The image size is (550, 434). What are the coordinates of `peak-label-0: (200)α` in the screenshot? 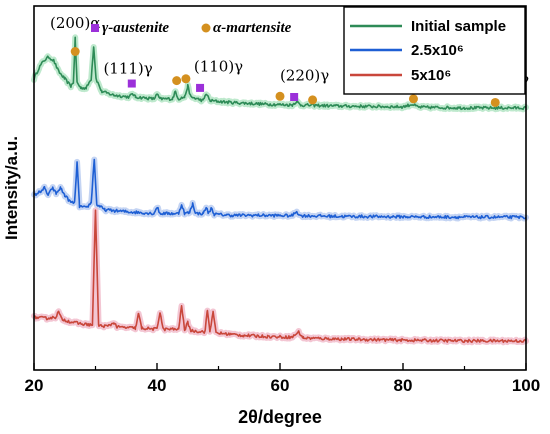 It's located at (75, 23).